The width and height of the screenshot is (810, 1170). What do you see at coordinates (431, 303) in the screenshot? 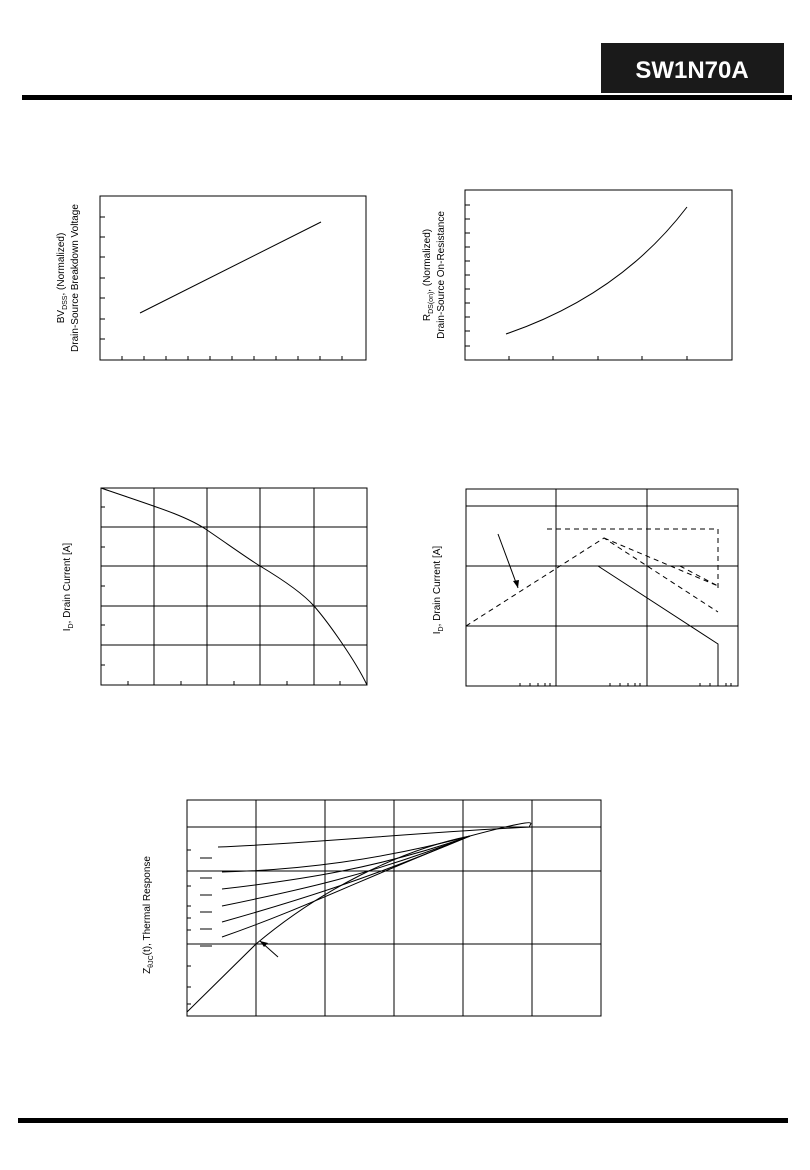
I see `label-part: DS(on)` at bounding box center [431, 303].